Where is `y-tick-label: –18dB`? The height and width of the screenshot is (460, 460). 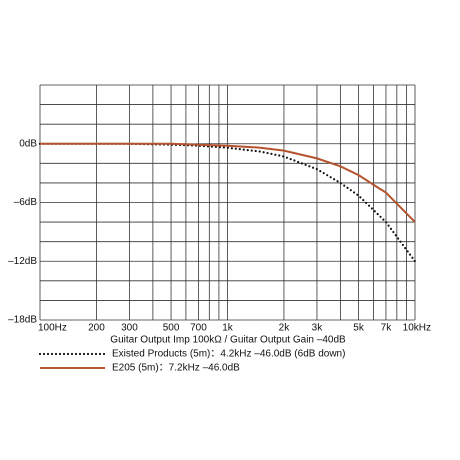 y-tick-label: –18dB is located at coordinates (22, 320).